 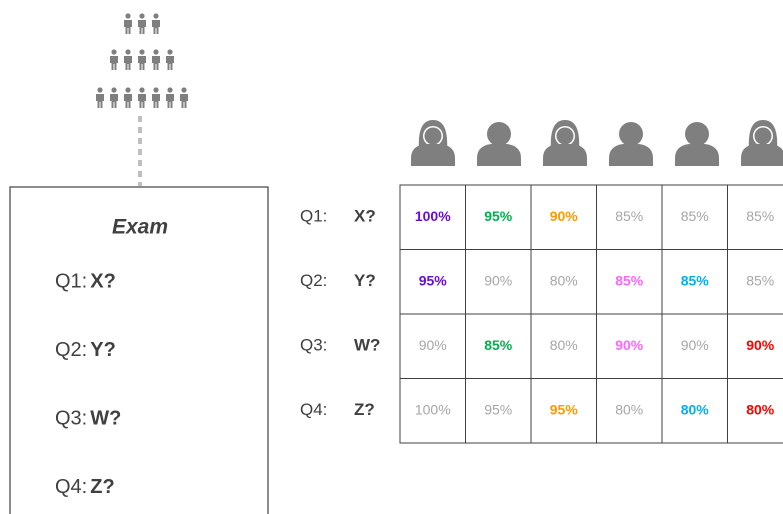 I want to click on question-answer: Z?, so click(x=102, y=487).